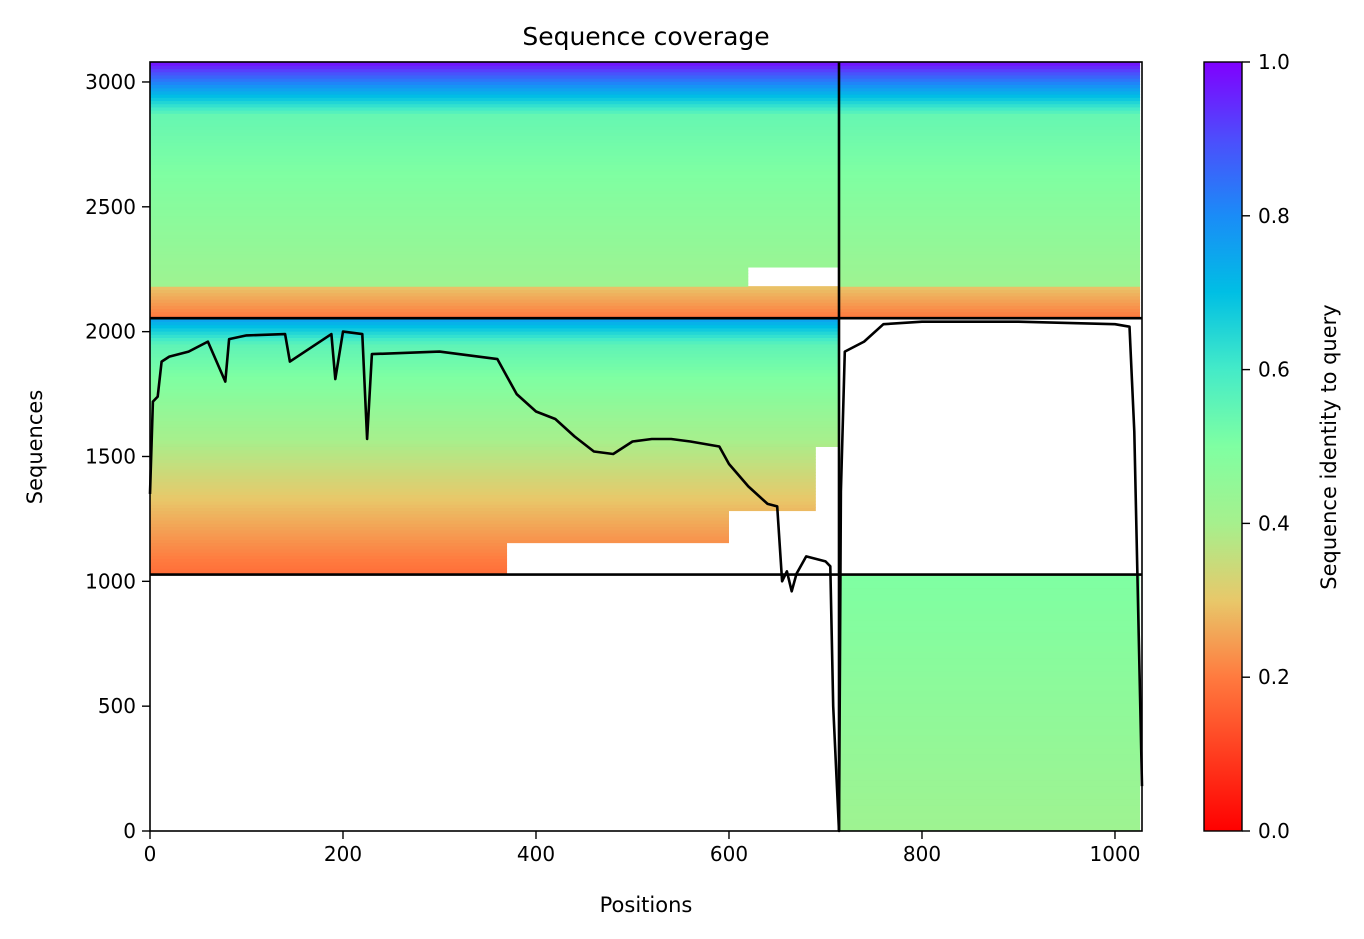  I want to click on colorbar-tick-label: 0.2, so click(1274, 677).